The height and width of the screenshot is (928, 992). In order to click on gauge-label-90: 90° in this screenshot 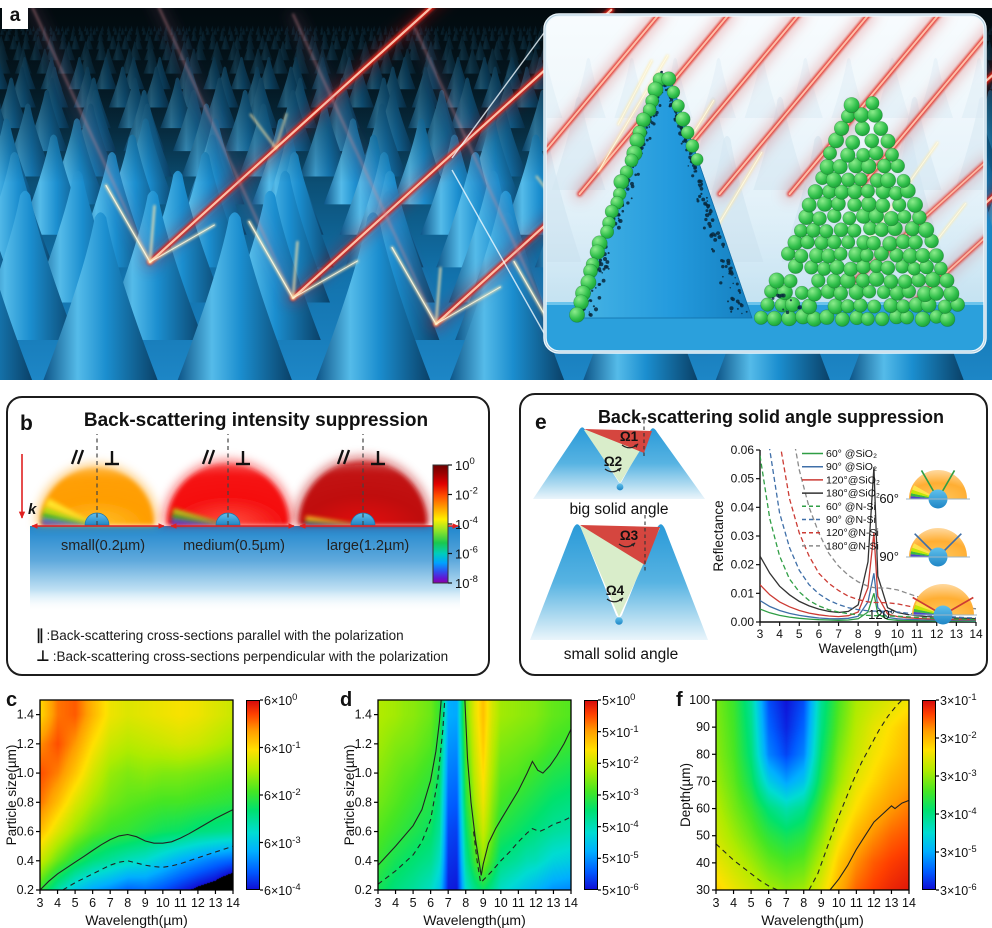, I will do `click(889, 556)`.